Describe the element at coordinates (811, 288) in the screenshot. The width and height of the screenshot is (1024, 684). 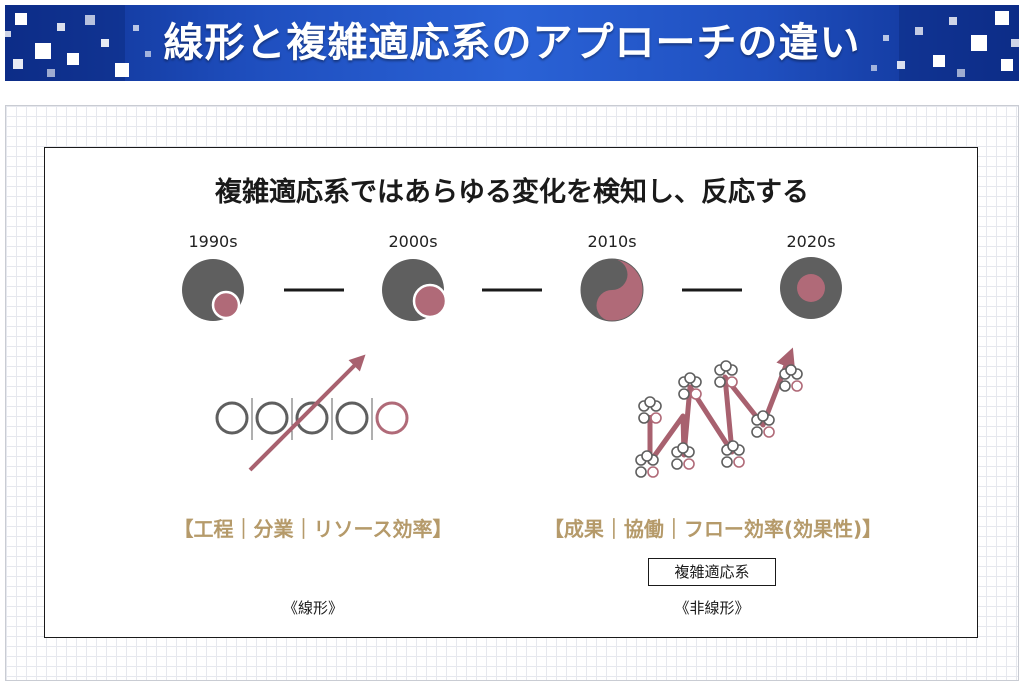
I see `era-circle-2020s` at that location.